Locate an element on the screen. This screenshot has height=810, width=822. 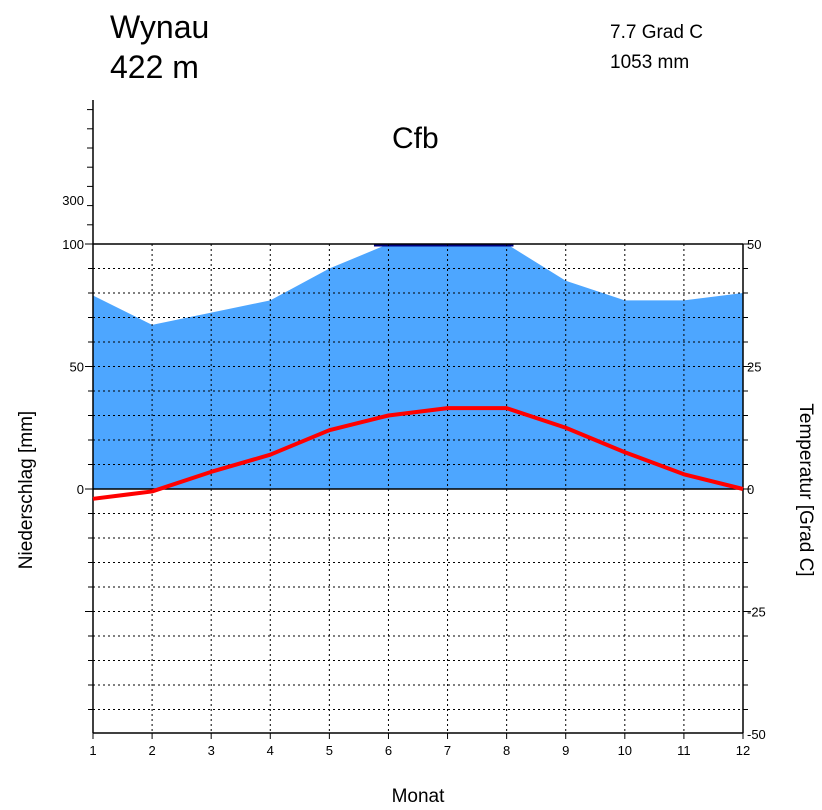
right-tick-label: -50 is located at coordinates (756, 734).